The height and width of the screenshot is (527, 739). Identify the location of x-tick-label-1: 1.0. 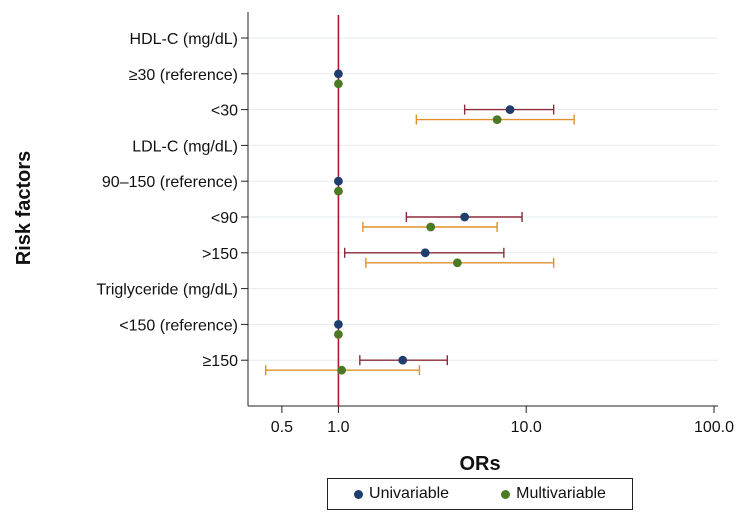
(338, 427).